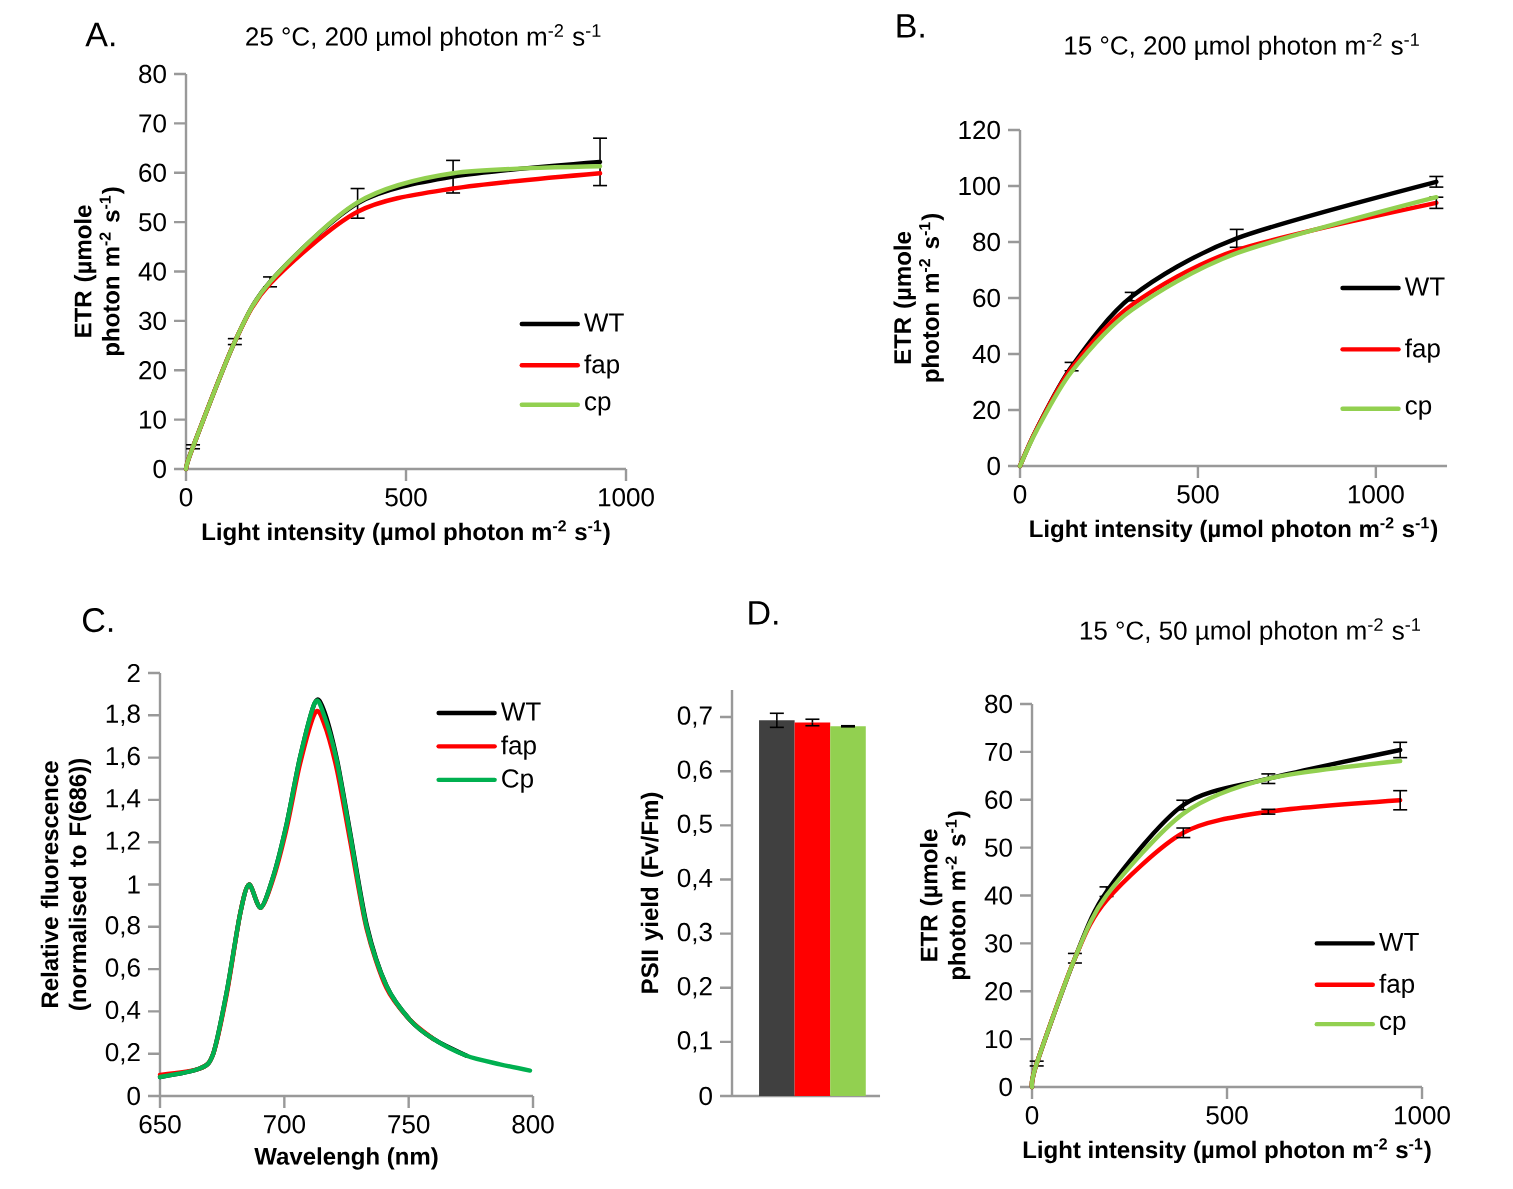  I want to click on x-tick-label: 700, so click(285, 1124).